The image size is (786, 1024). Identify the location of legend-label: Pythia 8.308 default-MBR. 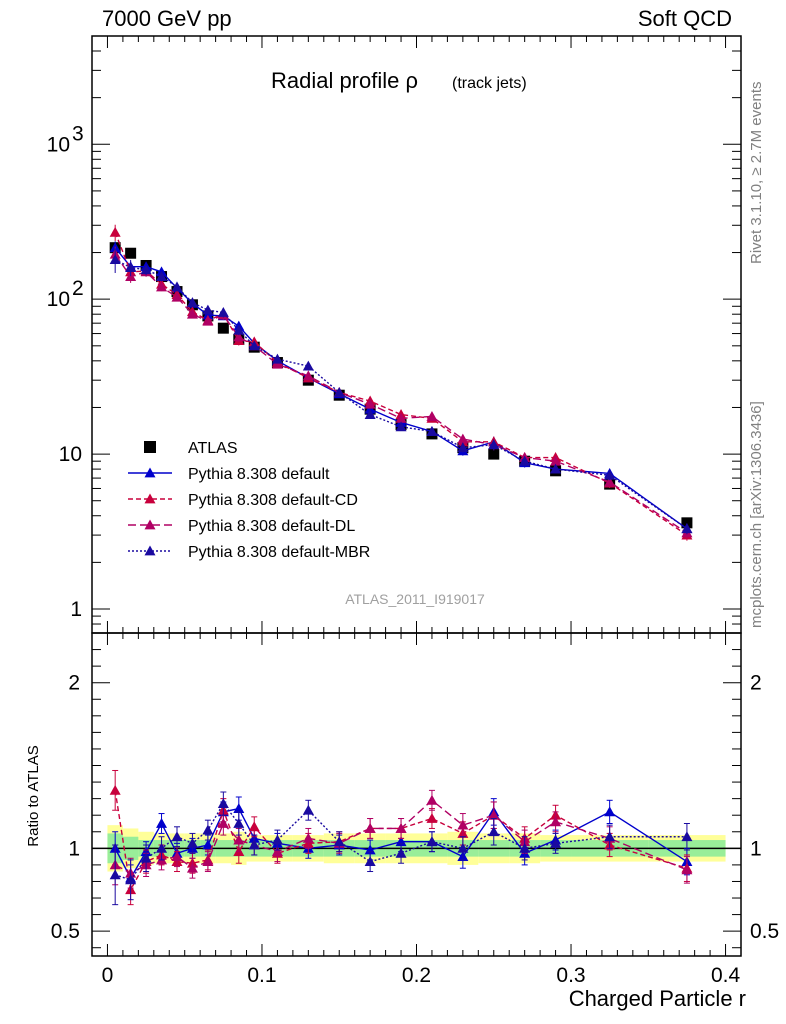
(279, 552).